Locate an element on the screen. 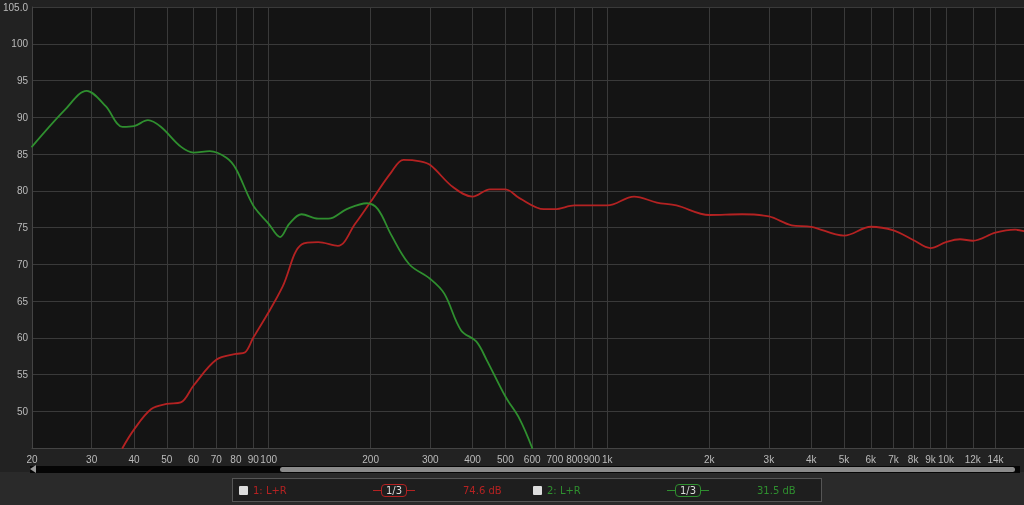  y-tick-label: 55 is located at coordinates (22, 374).